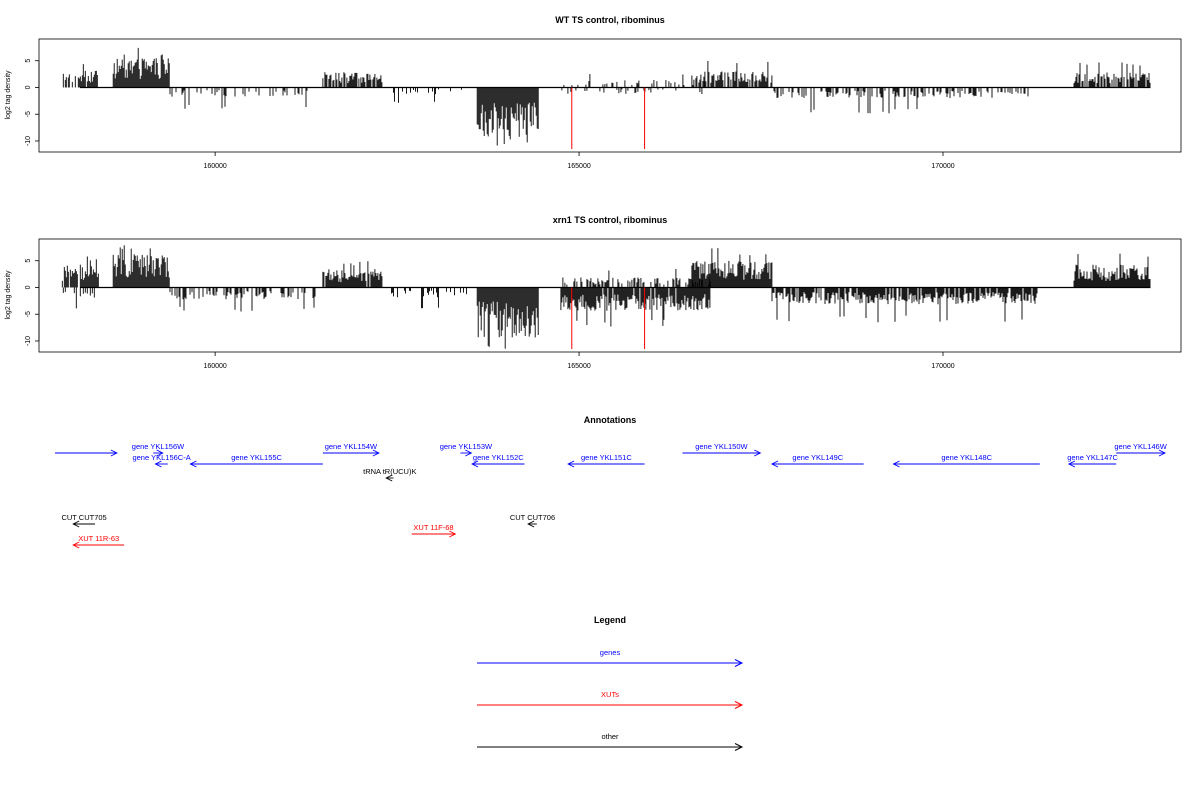 The width and height of the screenshot is (1200, 800). What do you see at coordinates (351, 446) in the screenshot?
I see `feature-label: gene YKL154W` at bounding box center [351, 446].